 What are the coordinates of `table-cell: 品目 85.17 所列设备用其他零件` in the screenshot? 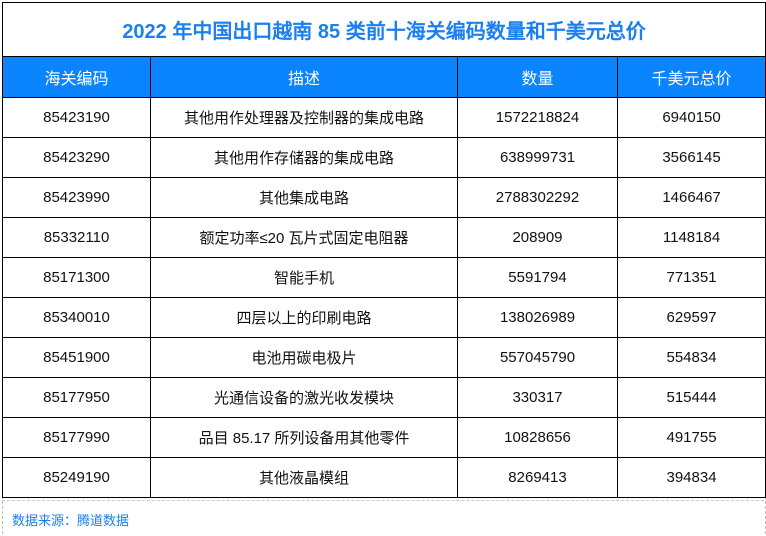 It's located at (304, 437).